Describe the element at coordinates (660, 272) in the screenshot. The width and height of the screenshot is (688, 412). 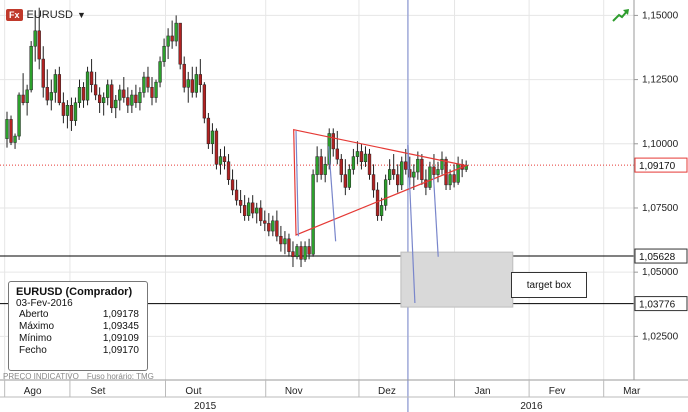
I see `price-tick-label-4: 1,05000` at that location.